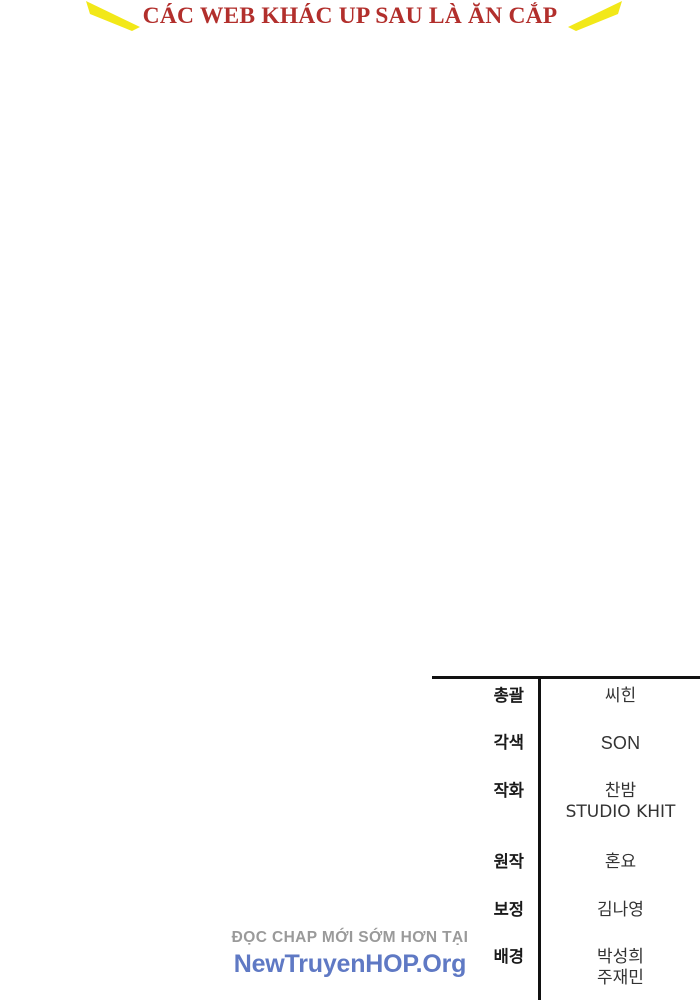  What do you see at coordinates (539, 838) in the screenshot?
I see `credits-column-divider` at bounding box center [539, 838].